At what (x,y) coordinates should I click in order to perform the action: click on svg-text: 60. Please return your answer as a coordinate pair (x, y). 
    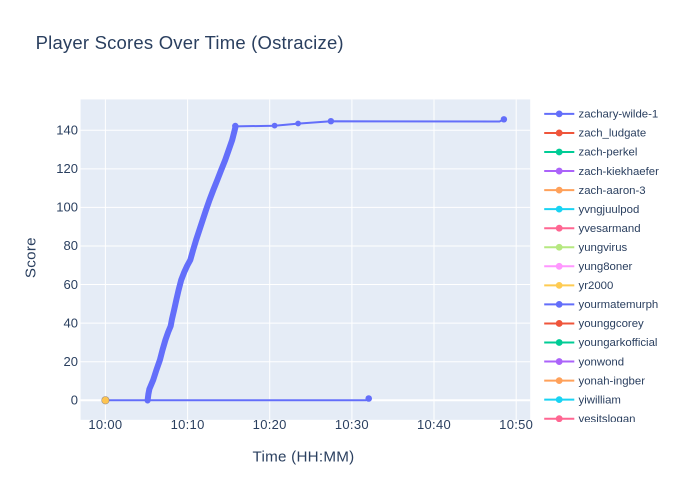
    Looking at the image, I should click on (71, 284).